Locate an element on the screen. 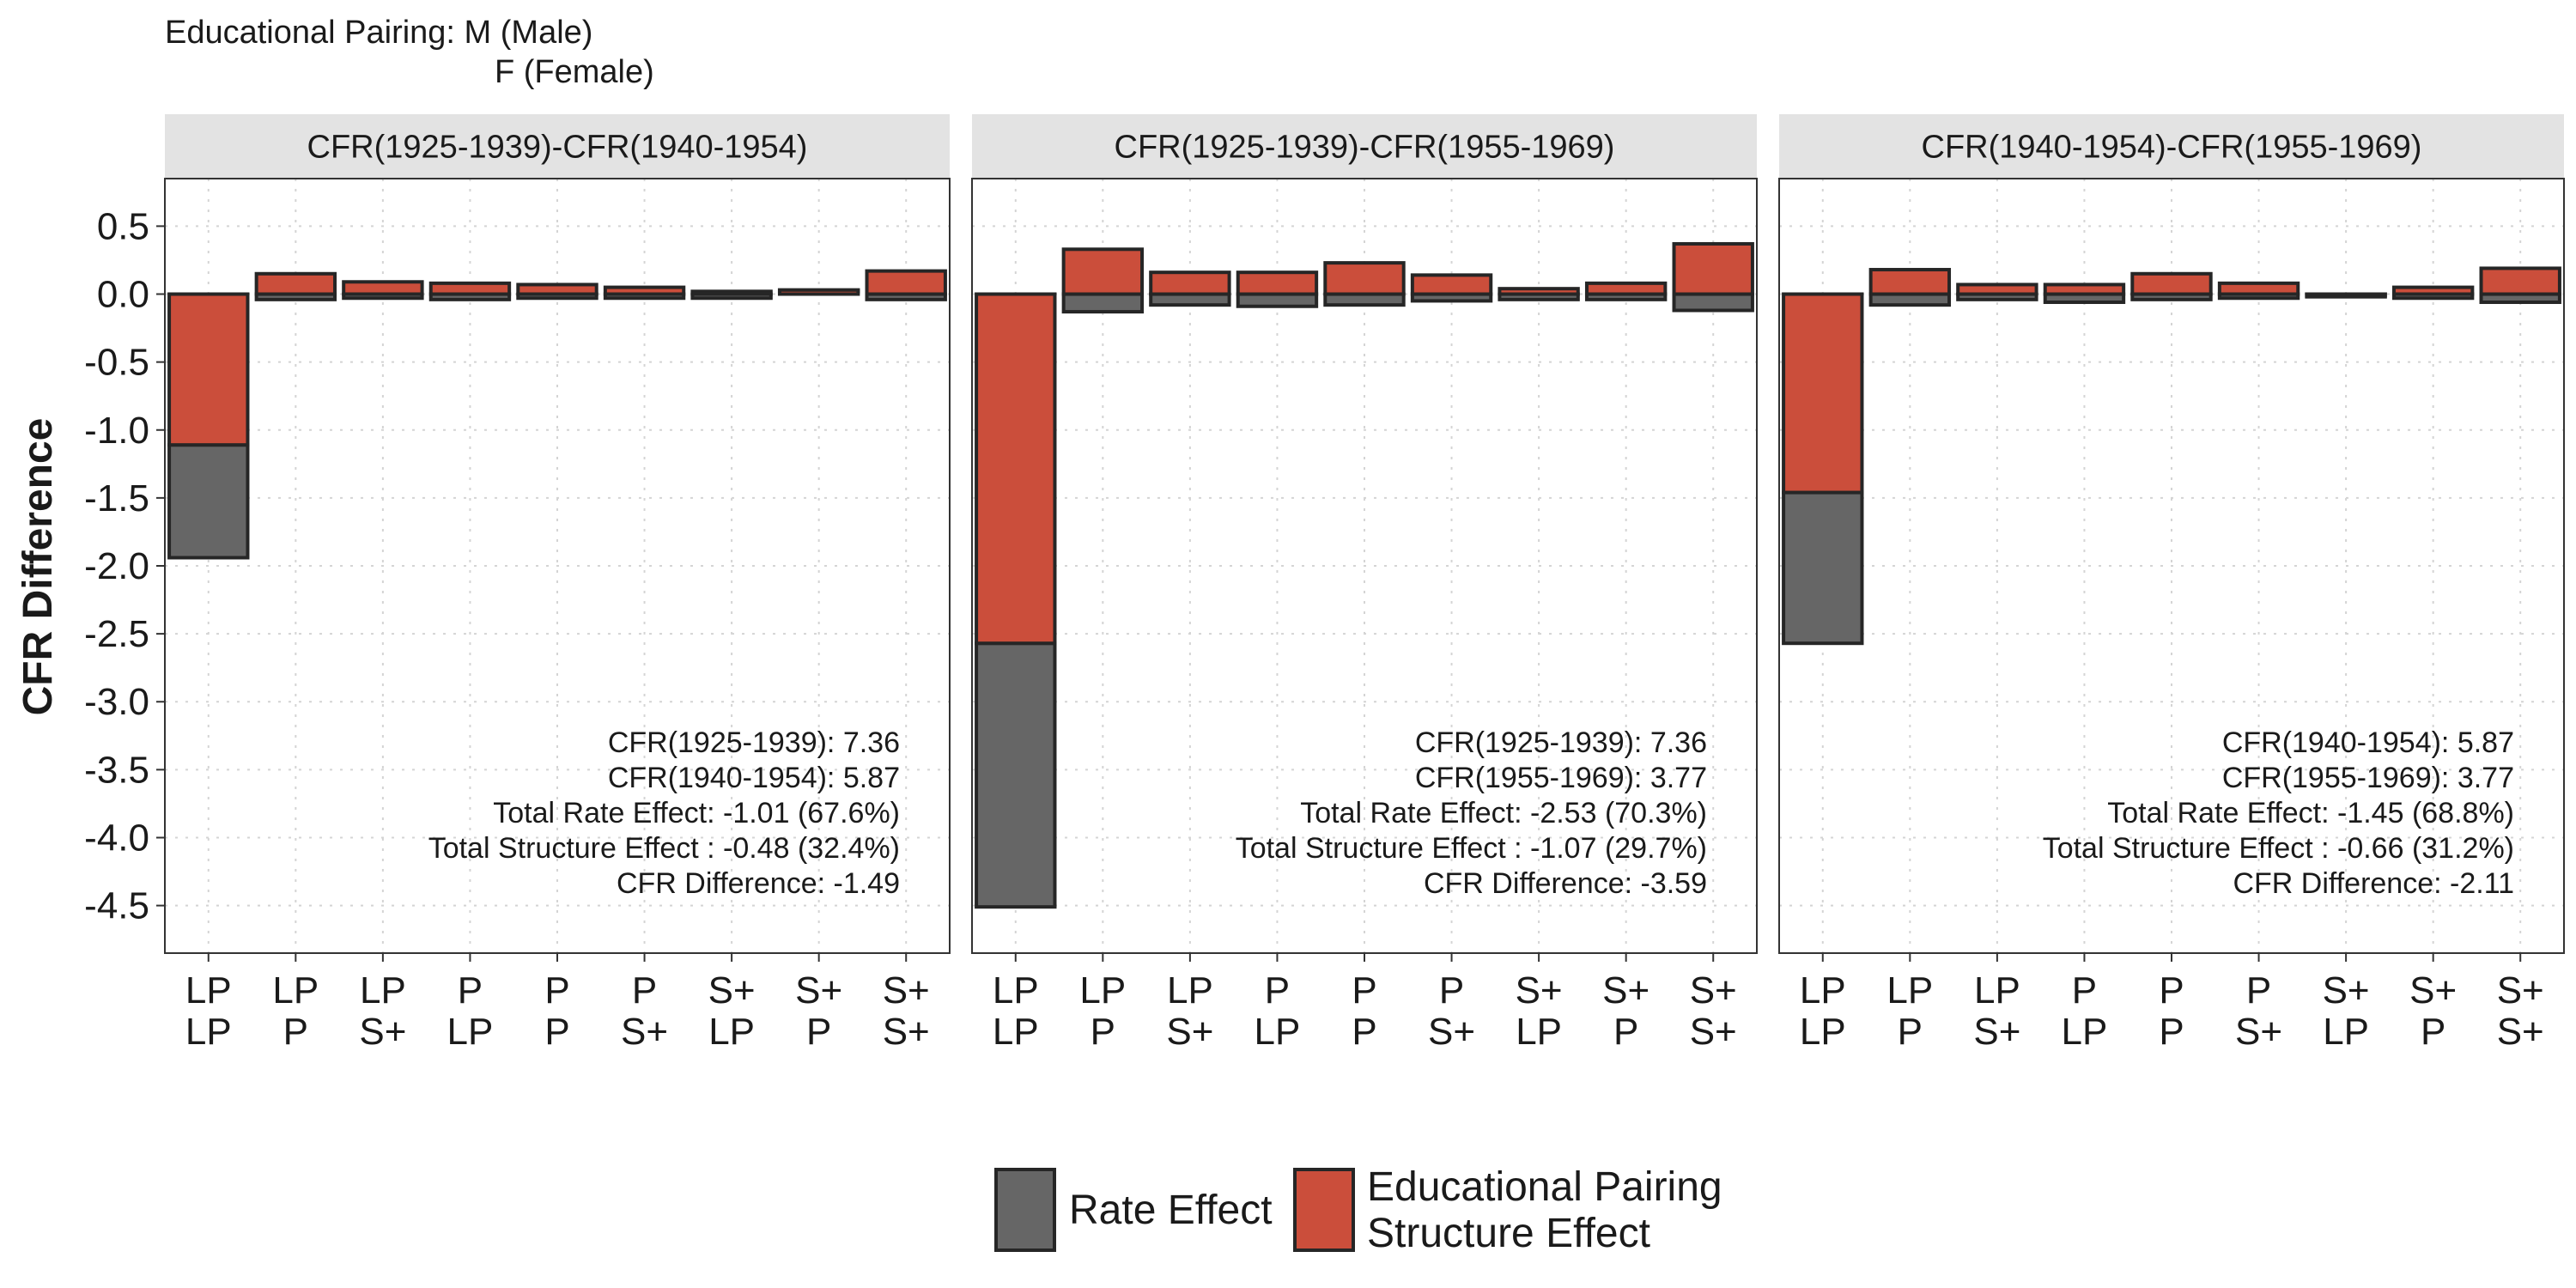  panel-annotation: CFR(1955-1969): 3.77 is located at coordinates (2368, 778).